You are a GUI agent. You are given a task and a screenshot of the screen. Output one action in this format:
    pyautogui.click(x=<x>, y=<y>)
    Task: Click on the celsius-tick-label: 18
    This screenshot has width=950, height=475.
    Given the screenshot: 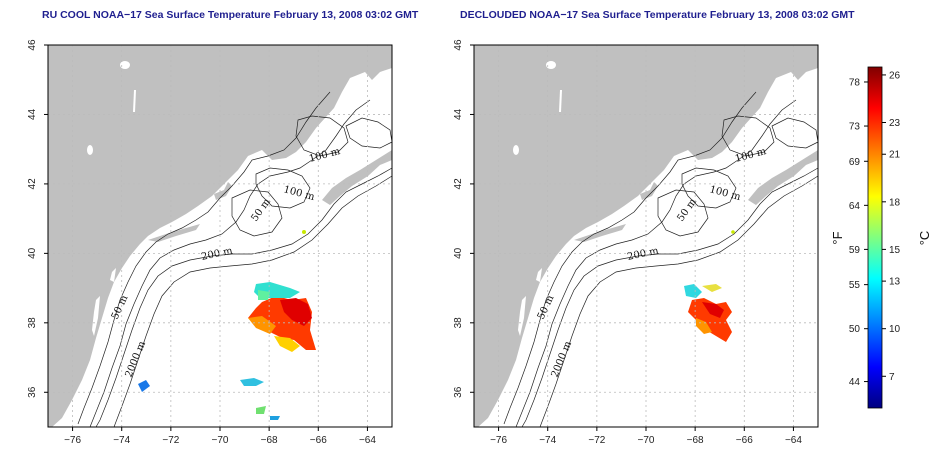 What is the action you would take?
    pyautogui.click(x=895, y=202)
    